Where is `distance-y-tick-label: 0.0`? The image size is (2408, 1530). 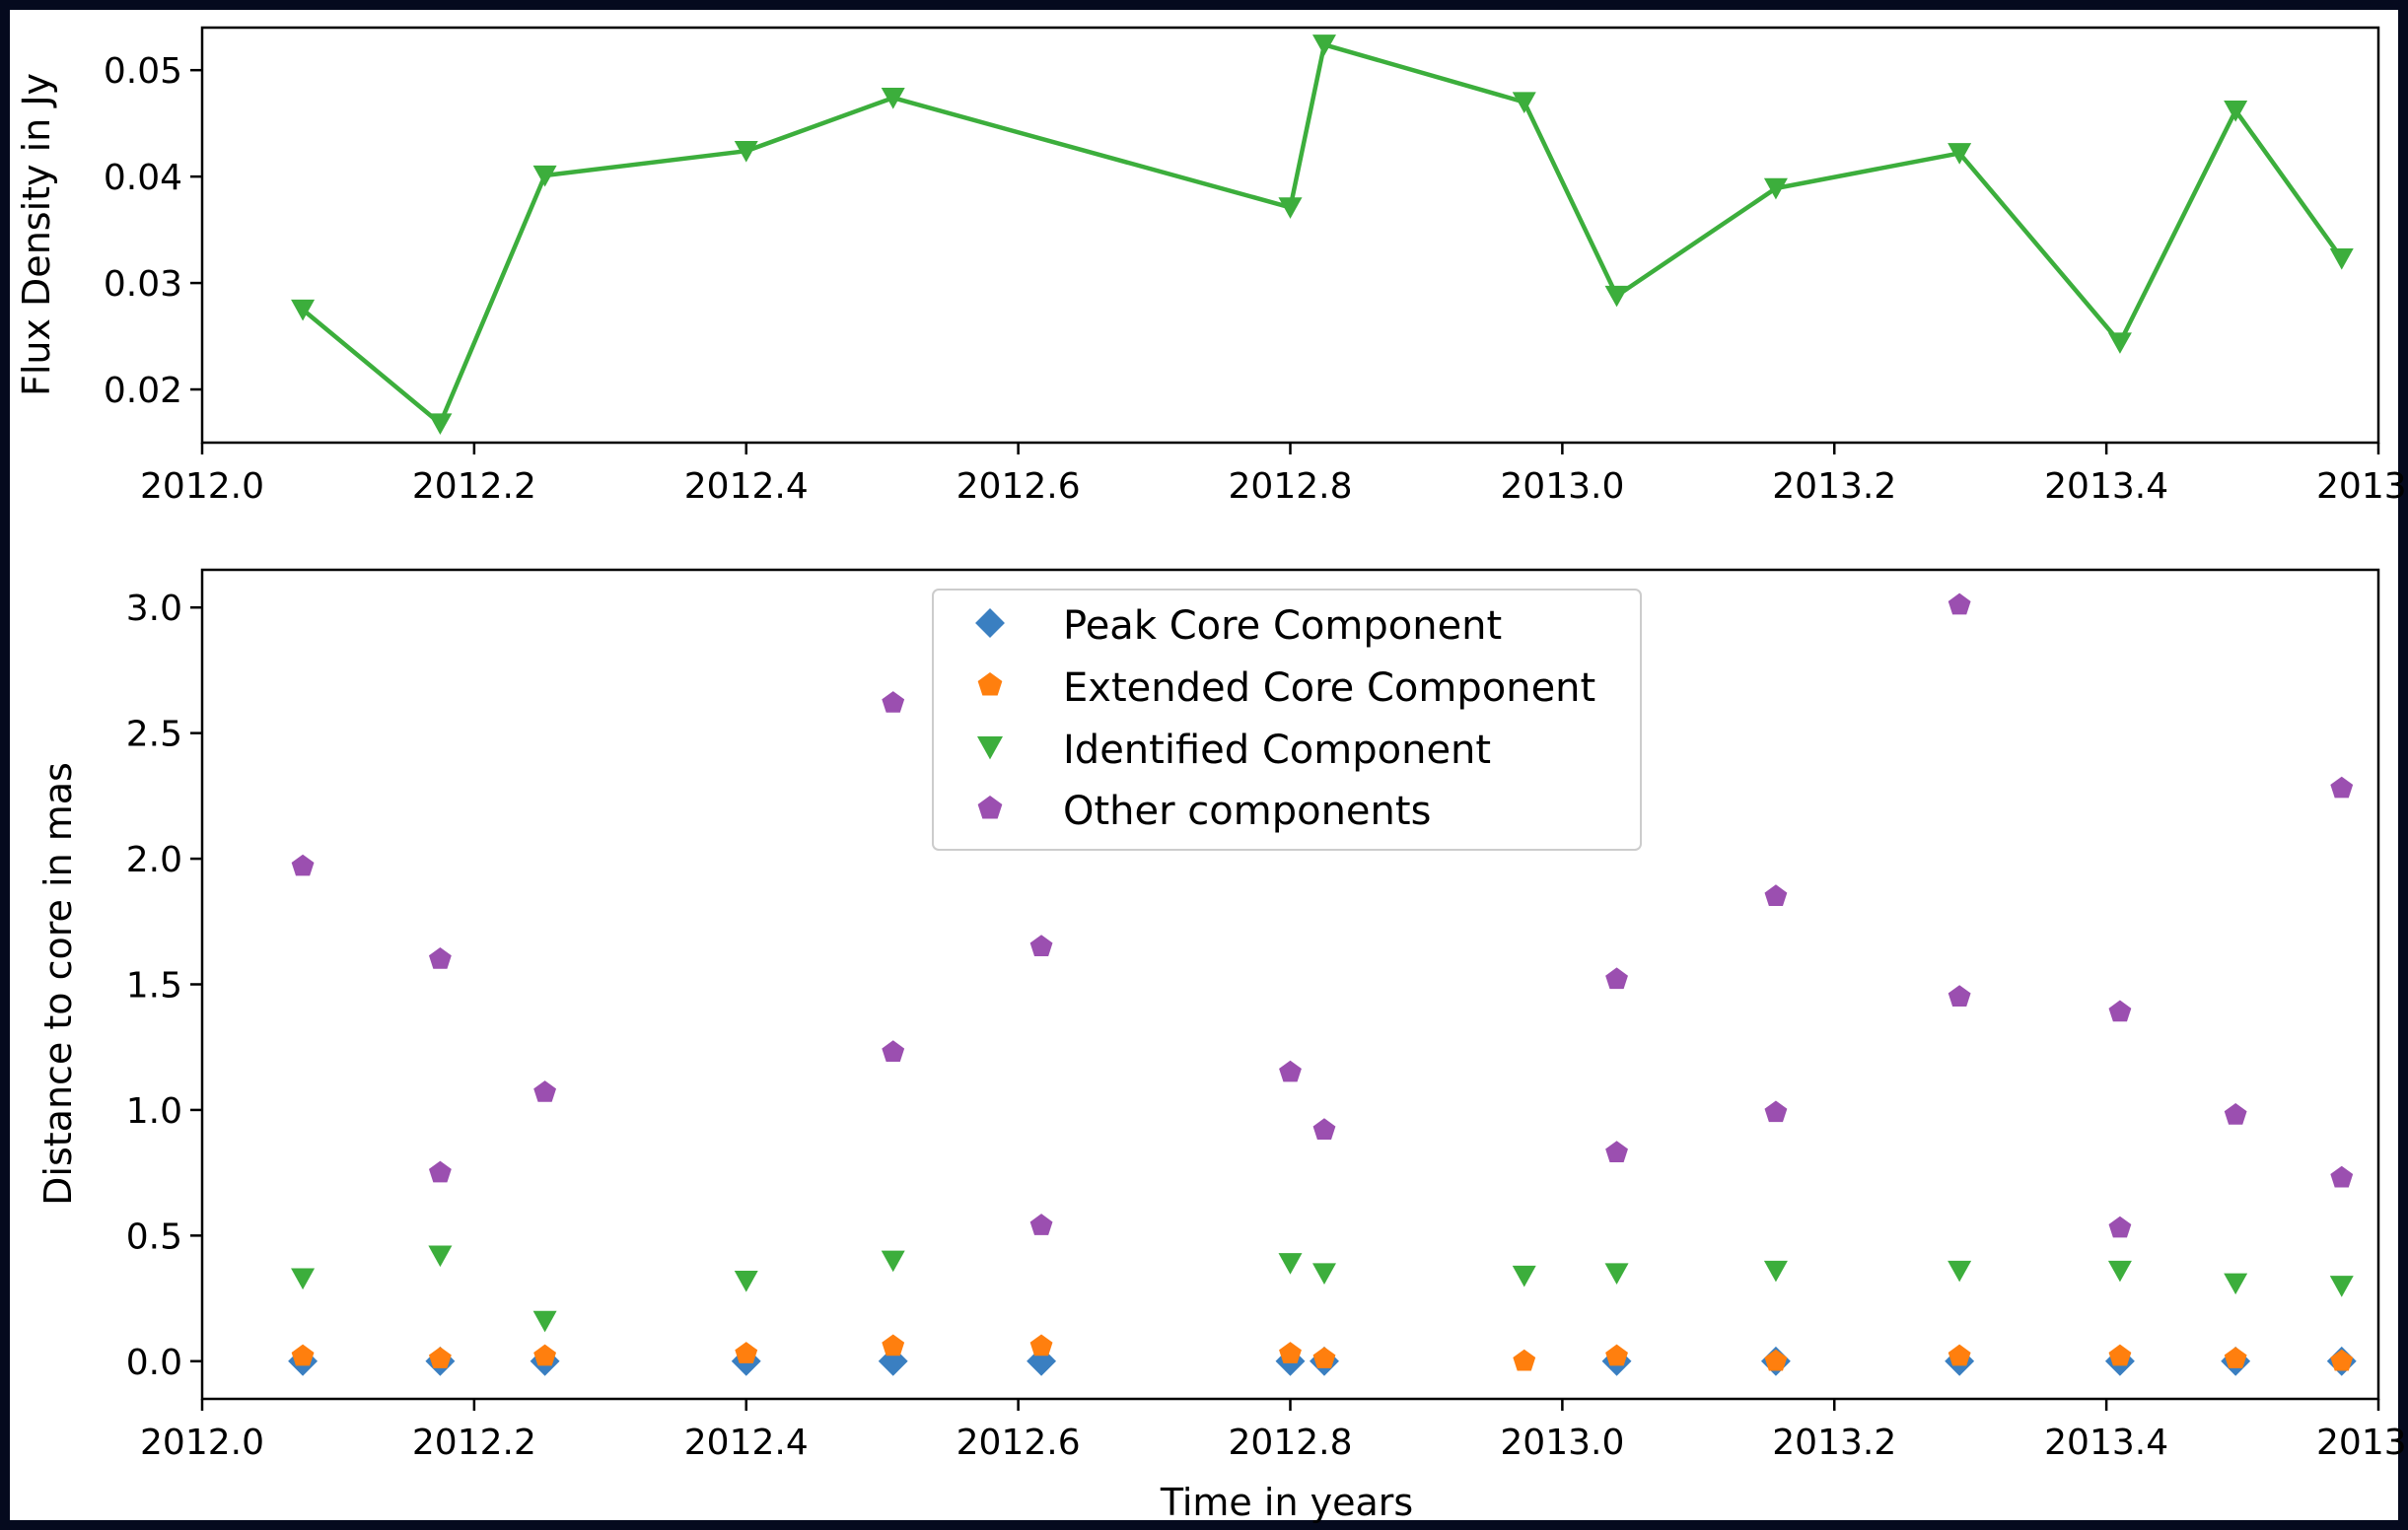
distance-y-tick-label: 0.0 is located at coordinates (154, 1363).